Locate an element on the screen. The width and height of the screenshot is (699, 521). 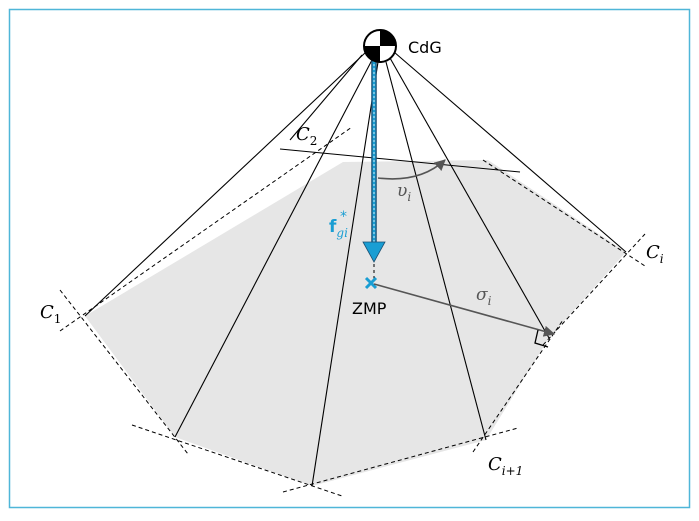
cog-label: CdG is located at coordinates (425, 47).